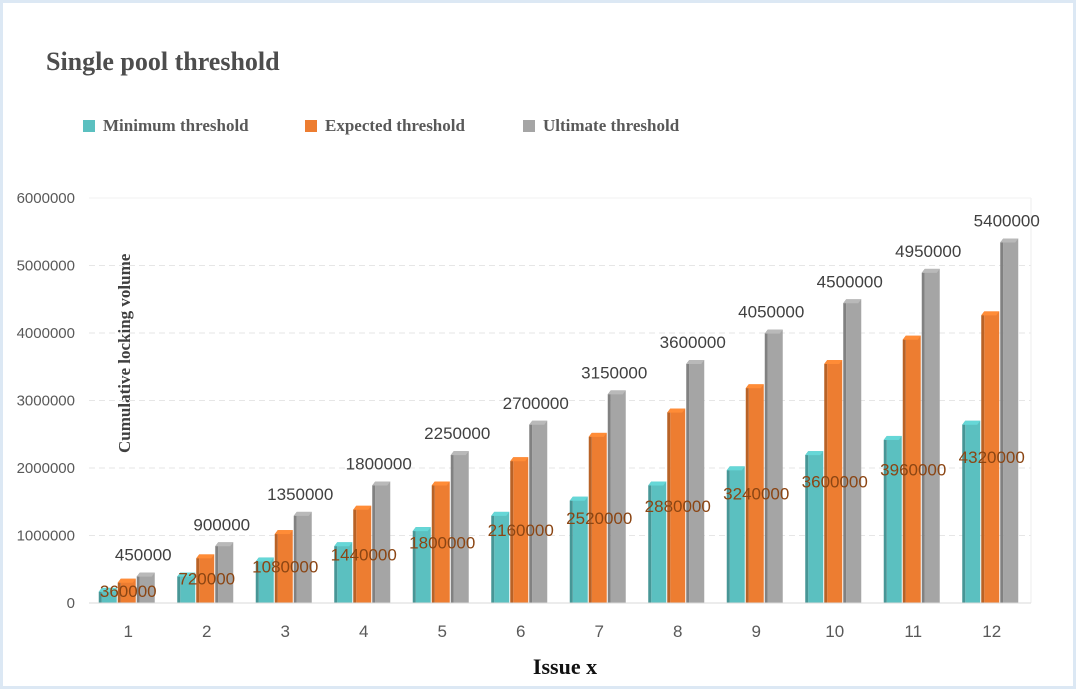  What do you see at coordinates (614, 372) in the screenshot?
I see `data-label-ultimate: 3150000` at bounding box center [614, 372].